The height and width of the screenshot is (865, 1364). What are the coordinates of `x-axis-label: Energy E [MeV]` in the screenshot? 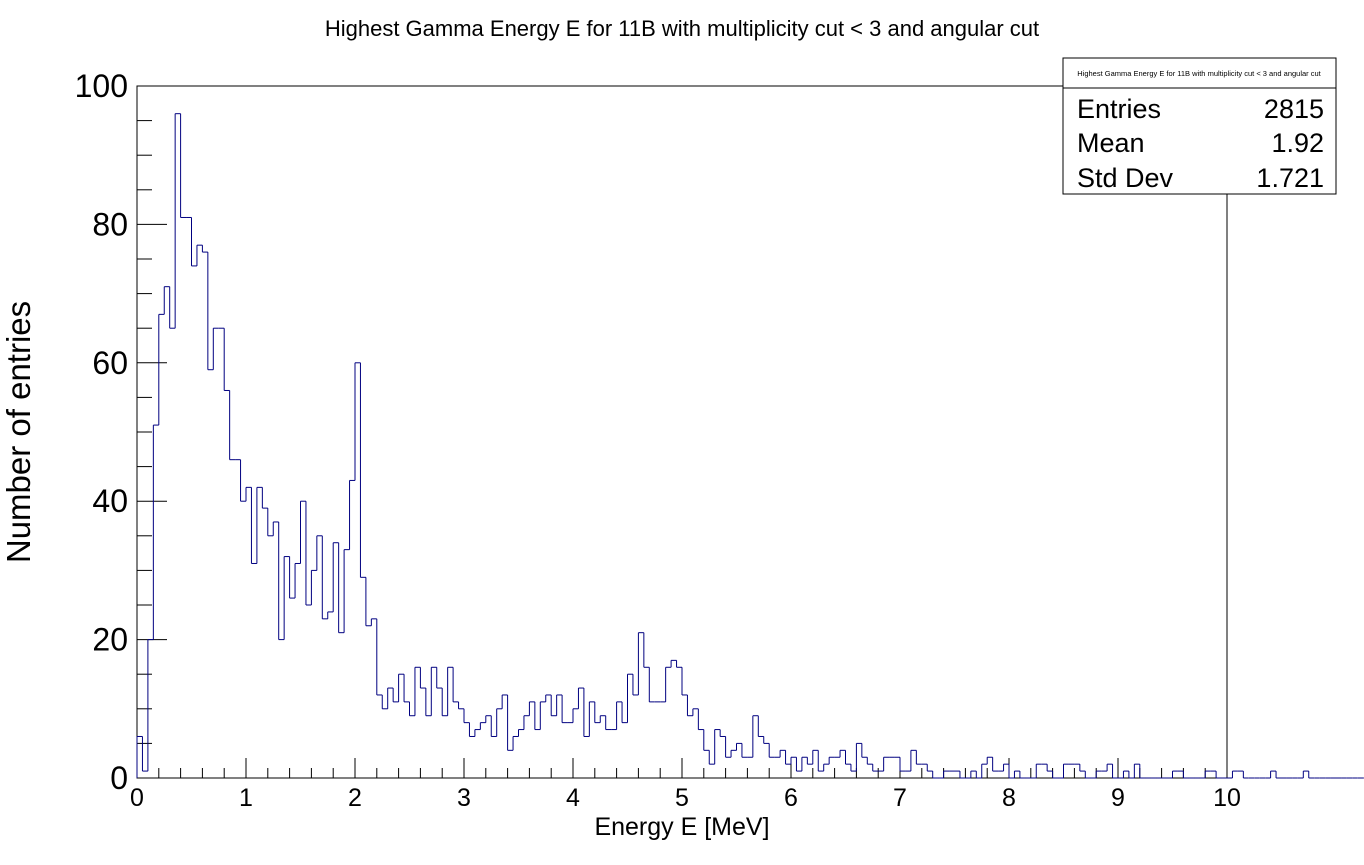 It's located at (681, 827).